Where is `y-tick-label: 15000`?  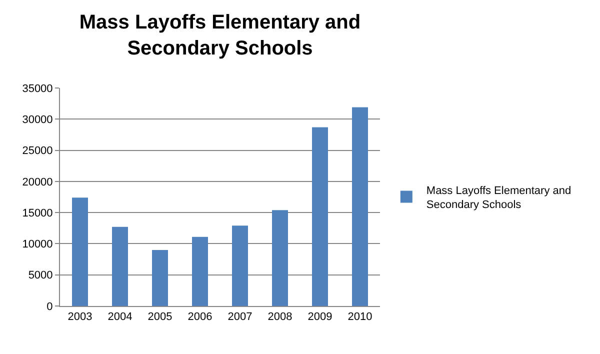
y-tick-label: 15000 is located at coordinates (37, 213).